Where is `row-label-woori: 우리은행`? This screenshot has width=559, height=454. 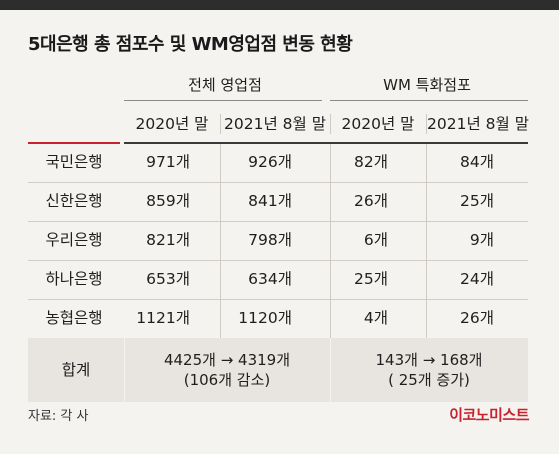 row-label-woori: 우리은행 is located at coordinates (74, 240).